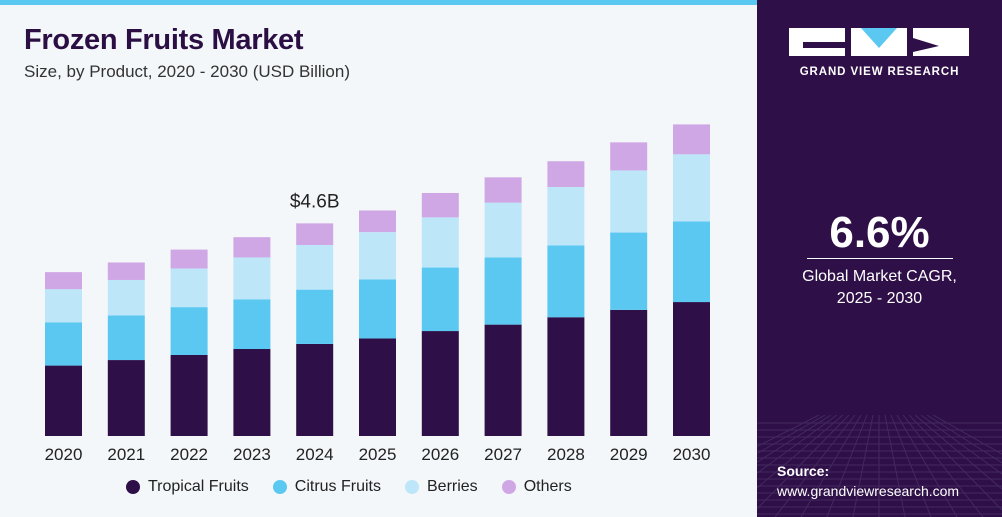 This screenshot has height=517, width=1002. Describe the element at coordinates (879, 42) in the screenshot. I see `brand-logo` at that location.